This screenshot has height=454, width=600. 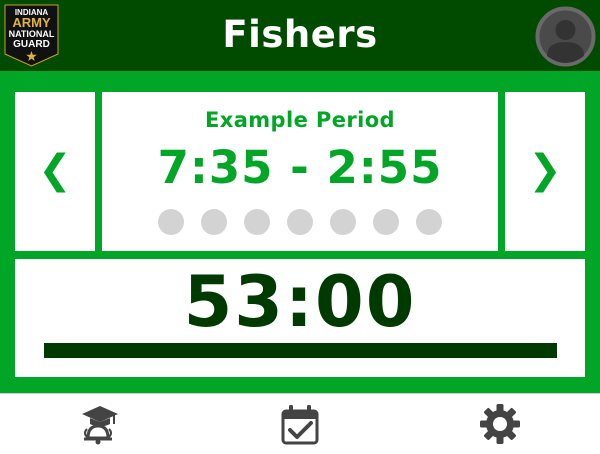 I want to click on period-name: Example Period, so click(x=300, y=120).